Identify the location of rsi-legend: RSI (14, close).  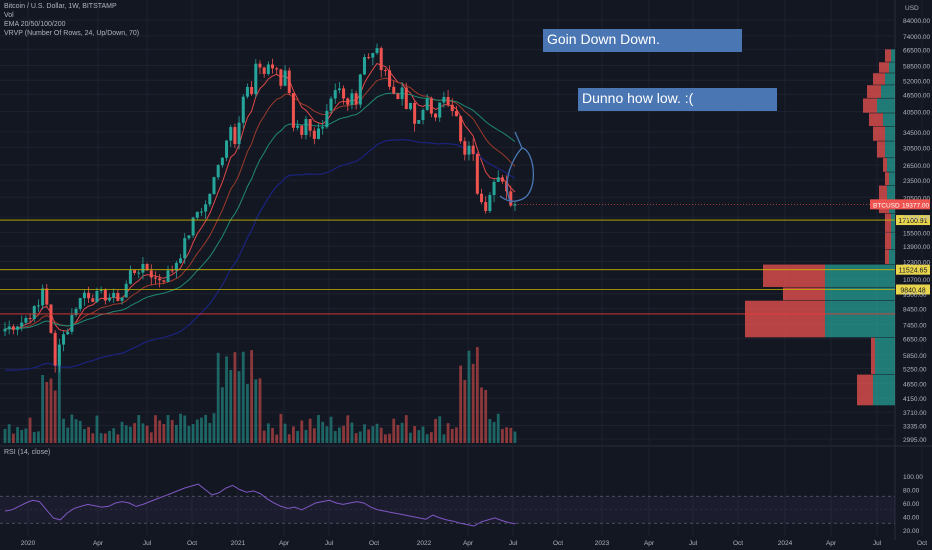
(27, 452).